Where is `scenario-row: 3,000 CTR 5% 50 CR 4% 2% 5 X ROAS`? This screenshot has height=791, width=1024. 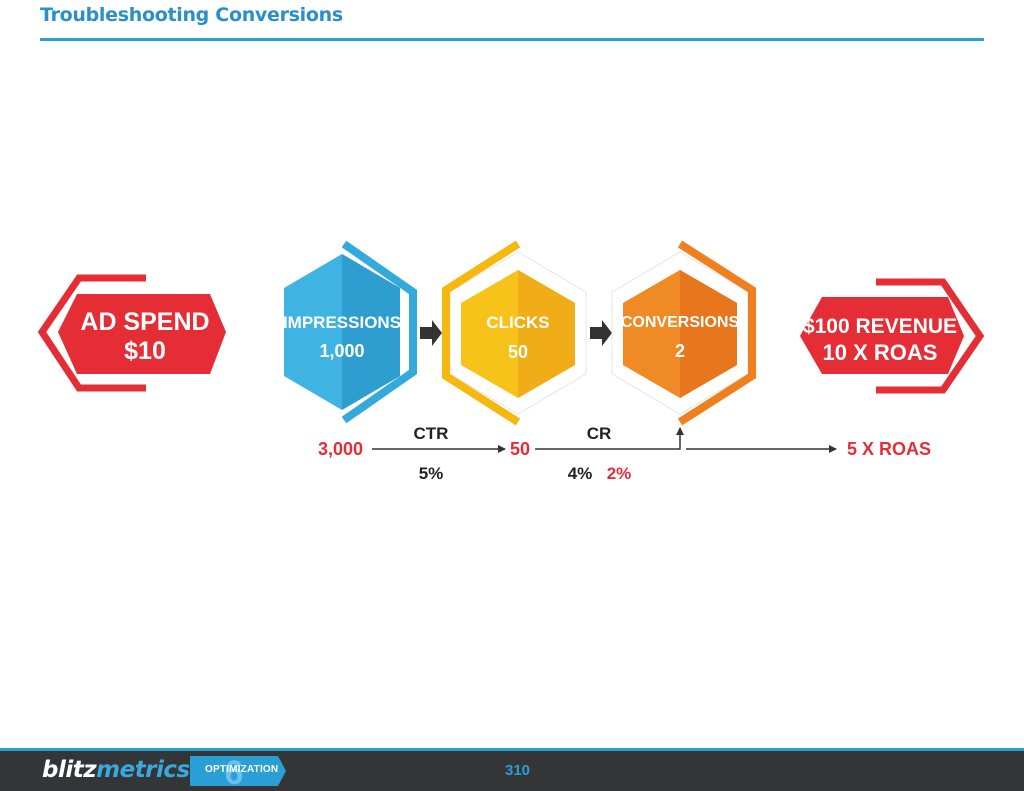
scenario-row: 3,000 CTR 5% 50 CR 4% 2% 5 X ROAS is located at coordinates (624, 453).